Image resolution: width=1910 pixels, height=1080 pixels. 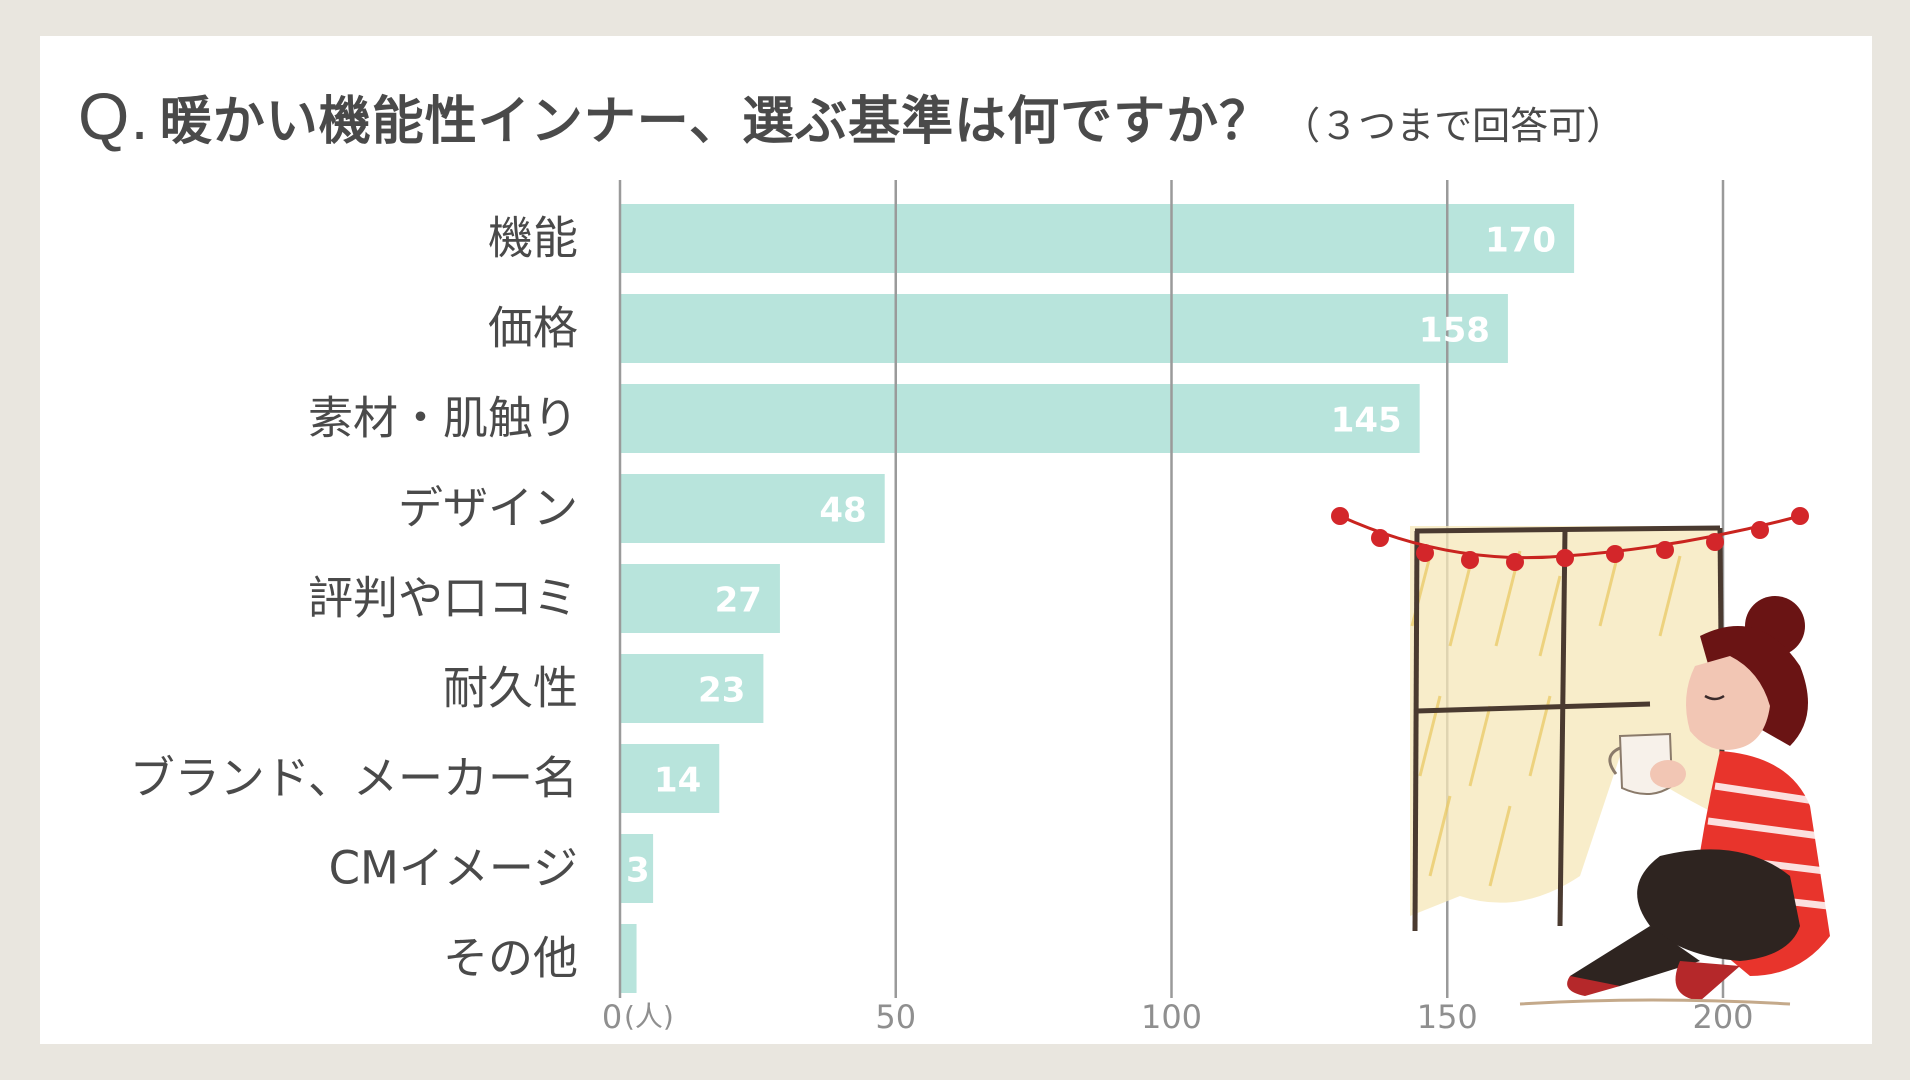 I want to click on tick-label-0: 0, so click(x=612, y=1017).